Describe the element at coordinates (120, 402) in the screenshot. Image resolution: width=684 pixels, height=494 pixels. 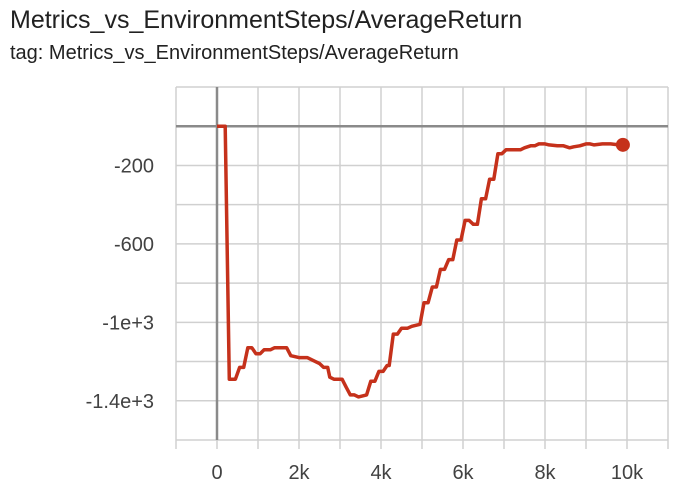
I see `y-tick-label: -1.4e+3` at that location.